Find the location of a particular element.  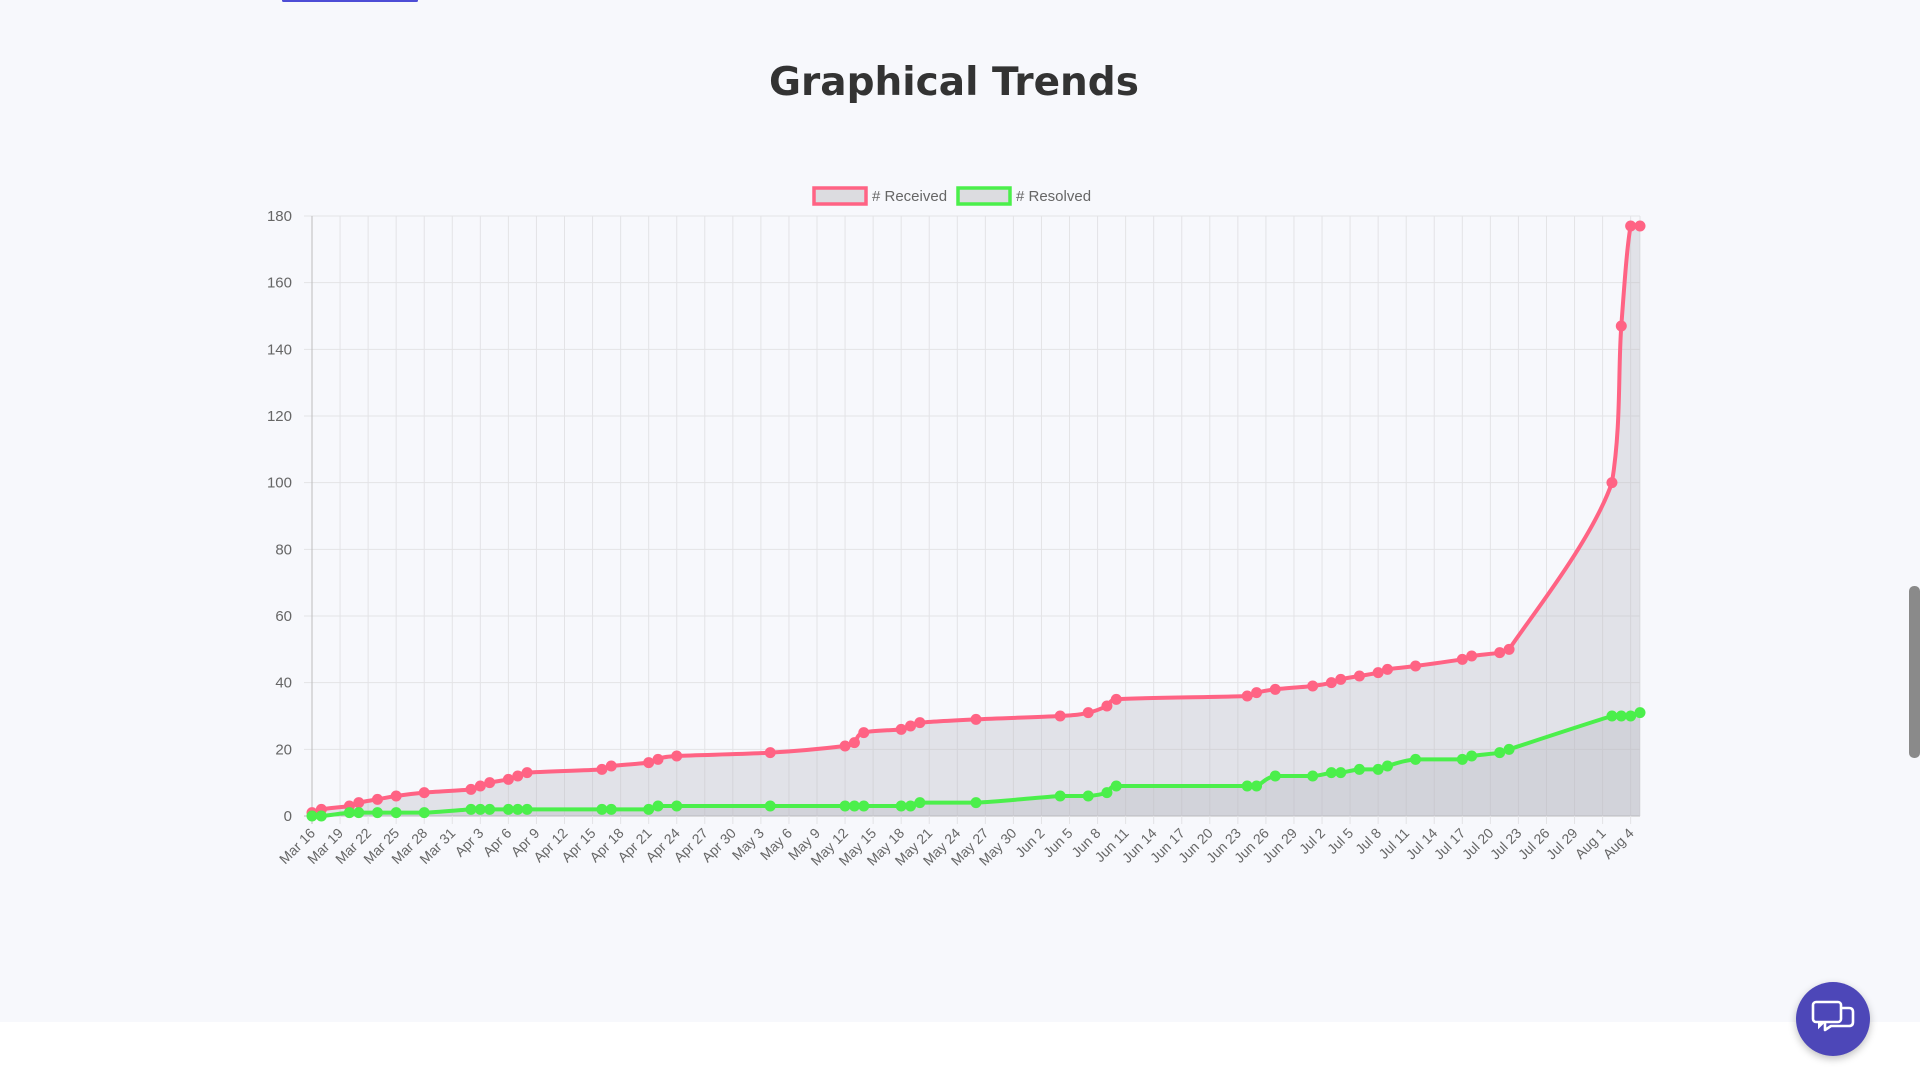

x-tick-label: Jul 26 is located at coordinates (1534, 844).